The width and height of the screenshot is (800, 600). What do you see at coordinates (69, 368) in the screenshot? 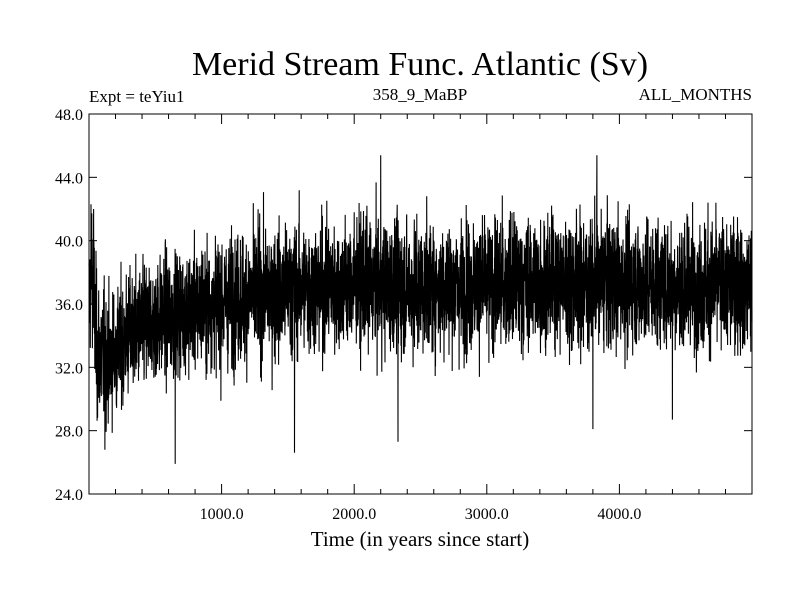
I see `y-tick-label: 32.0` at bounding box center [69, 368].